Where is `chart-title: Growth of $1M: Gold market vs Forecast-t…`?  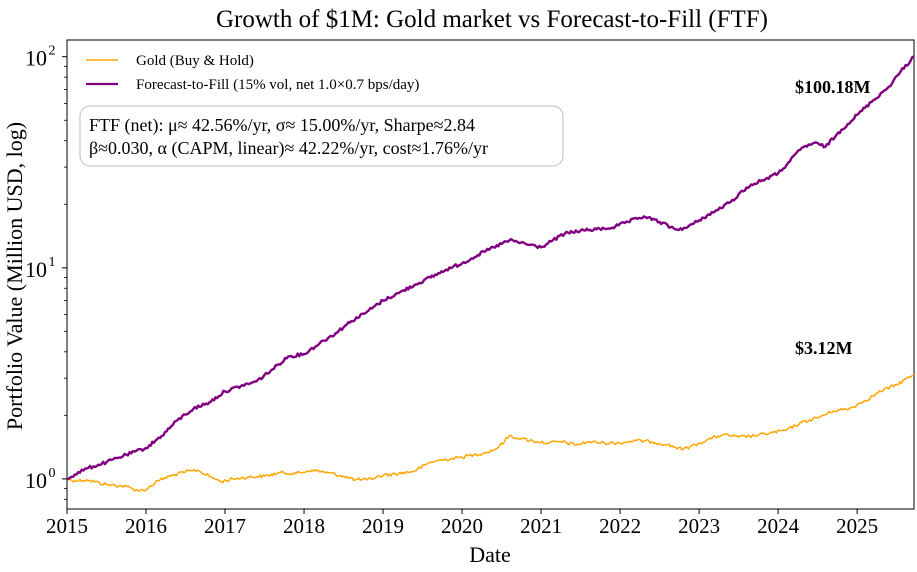 chart-title: Growth of $1M: Gold market vs Forecast-t… is located at coordinates (492, 19).